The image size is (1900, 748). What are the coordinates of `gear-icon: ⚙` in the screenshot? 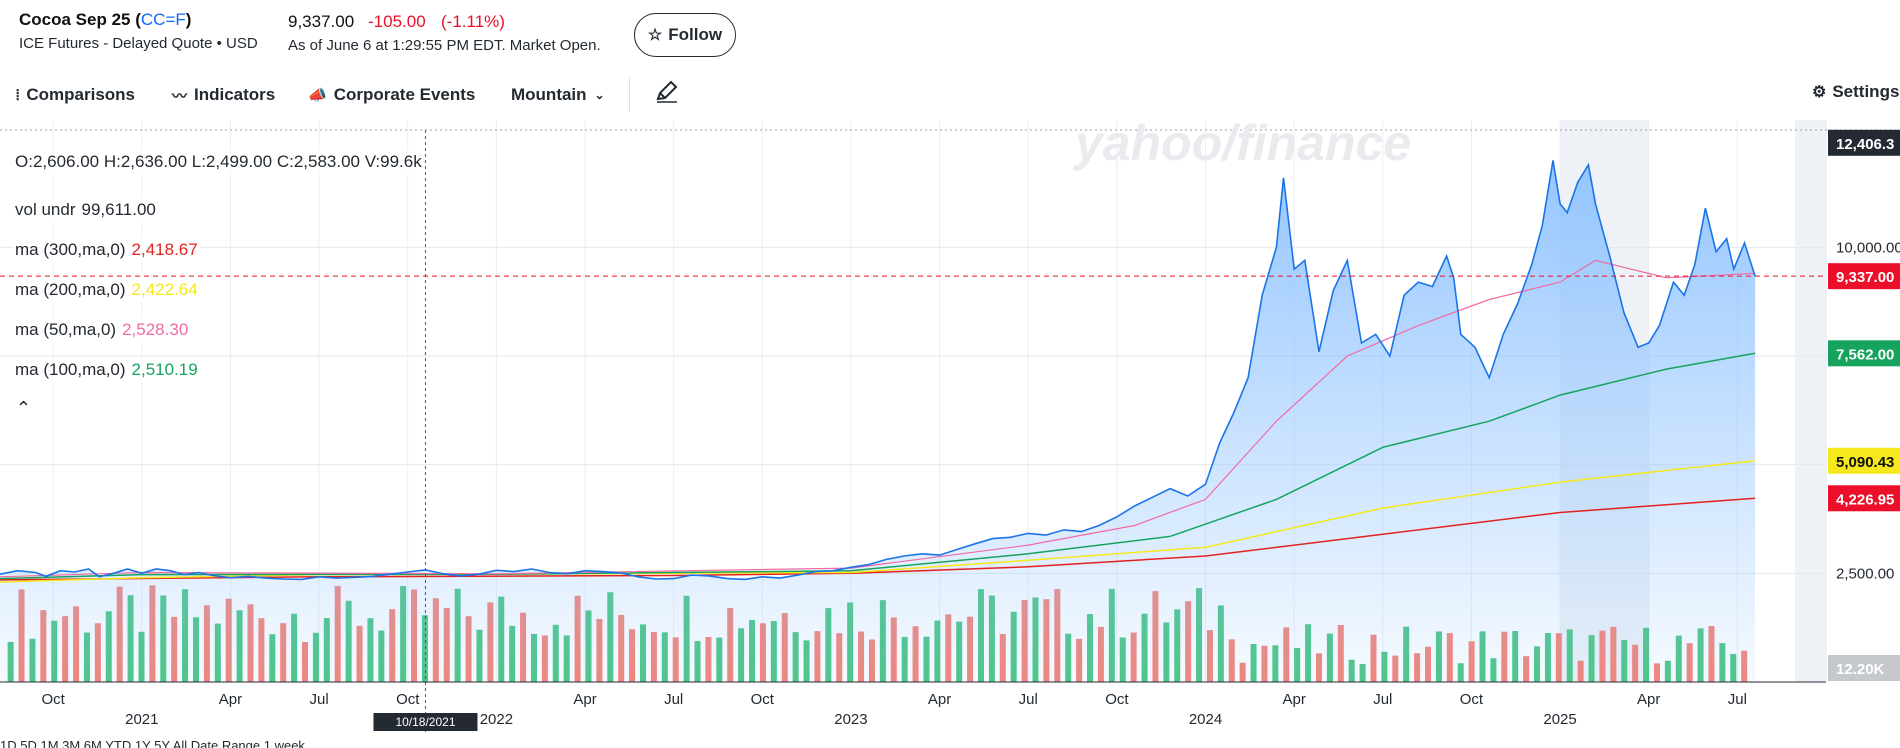 It's located at (1819, 92).